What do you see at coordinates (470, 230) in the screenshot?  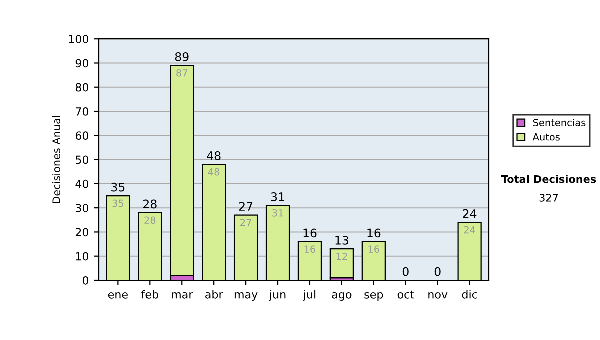 I see `data-label: 24` at bounding box center [470, 230].